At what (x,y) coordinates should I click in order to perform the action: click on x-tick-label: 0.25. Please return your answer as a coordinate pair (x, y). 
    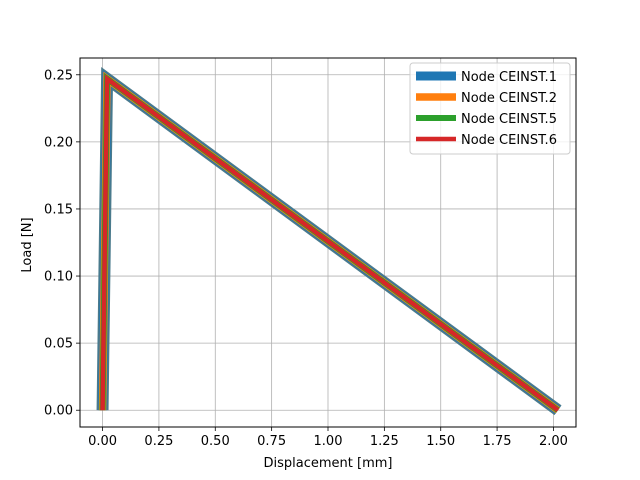
    Looking at the image, I should click on (158, 441).